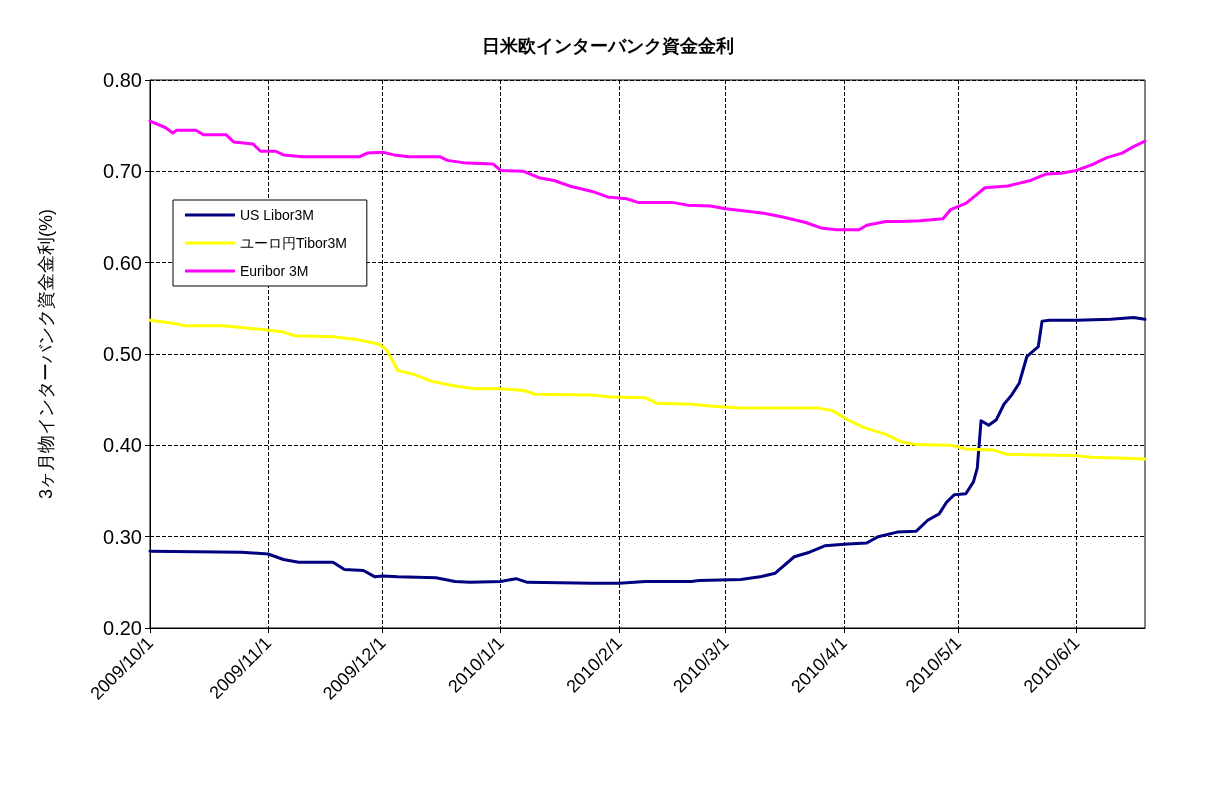 The height and width of the screenshot is (788, 1215). Describe the element at coordinates (122, 80) in the screenshot. I see `y-tick-label: 0.80` at that location.